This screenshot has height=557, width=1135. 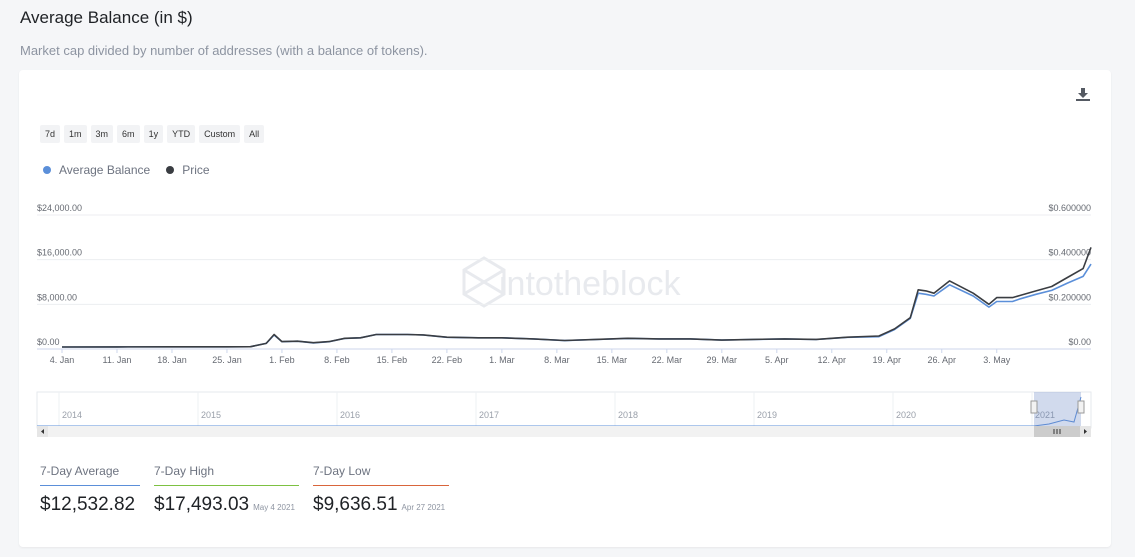 I want to click on range-1y-button: 1y, so click(x=153, y=134).